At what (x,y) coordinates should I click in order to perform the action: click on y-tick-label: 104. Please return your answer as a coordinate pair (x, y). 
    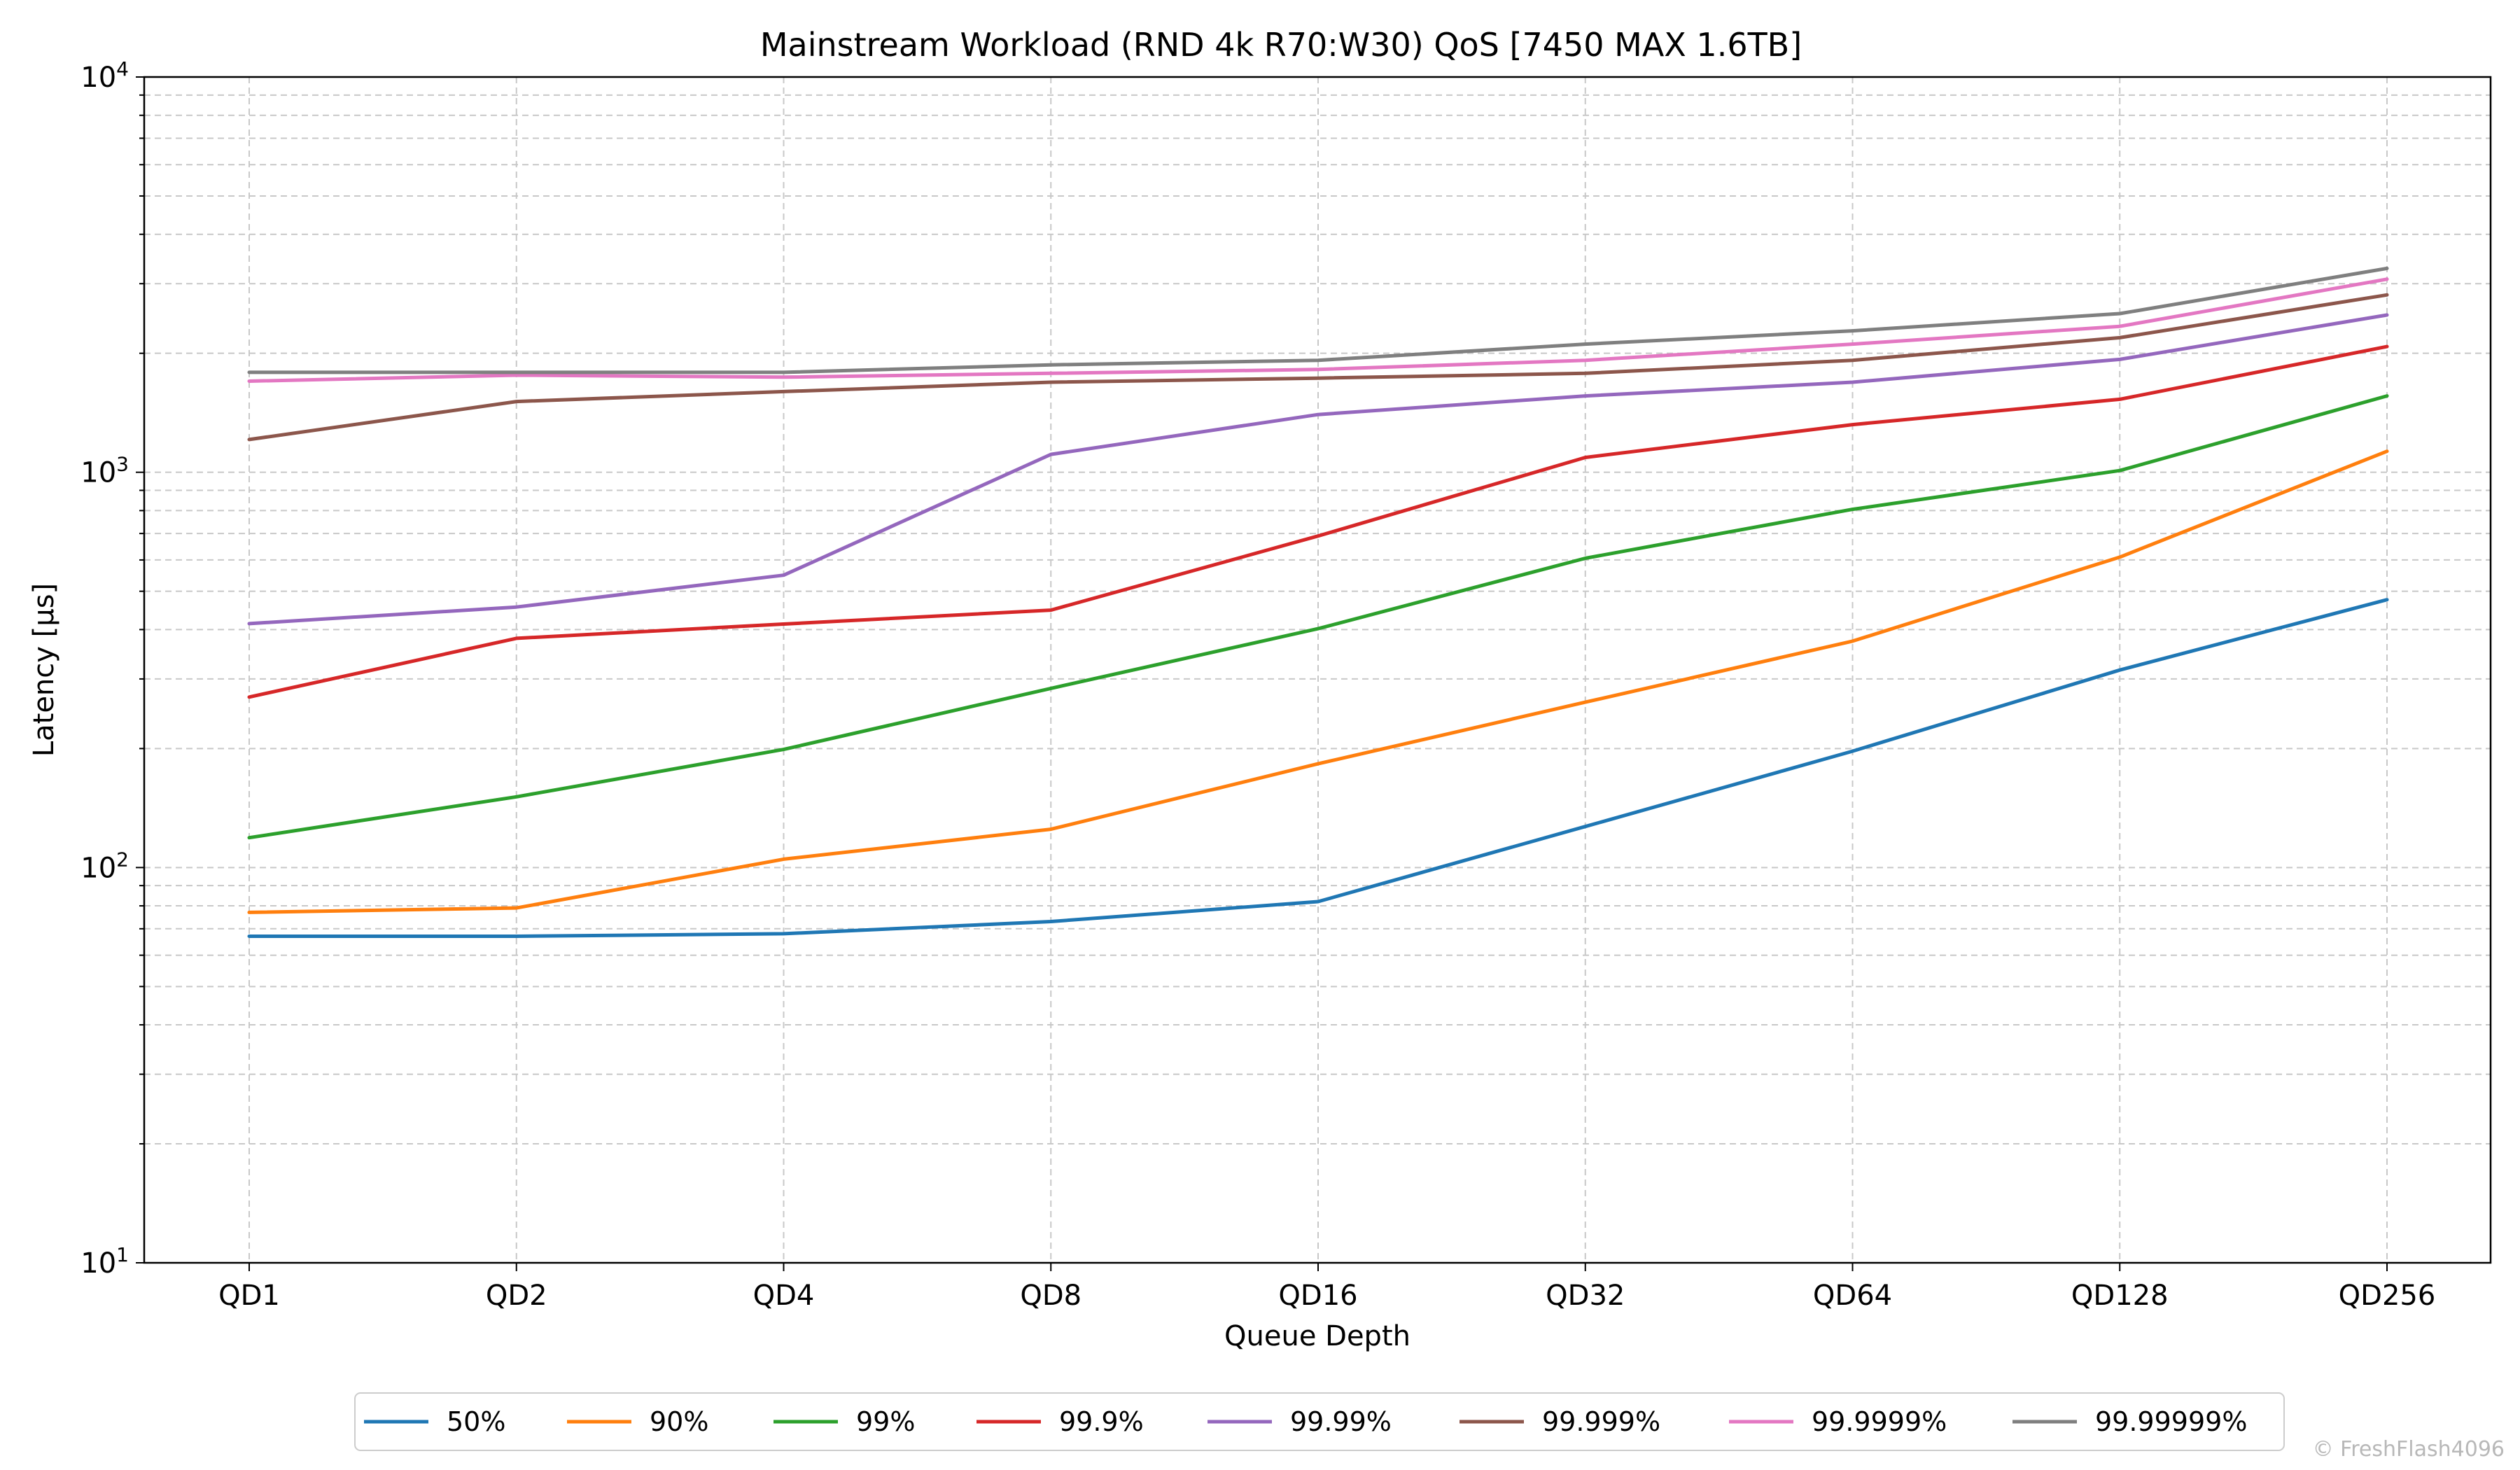
    Looking at the image, I should click on (104, 75).